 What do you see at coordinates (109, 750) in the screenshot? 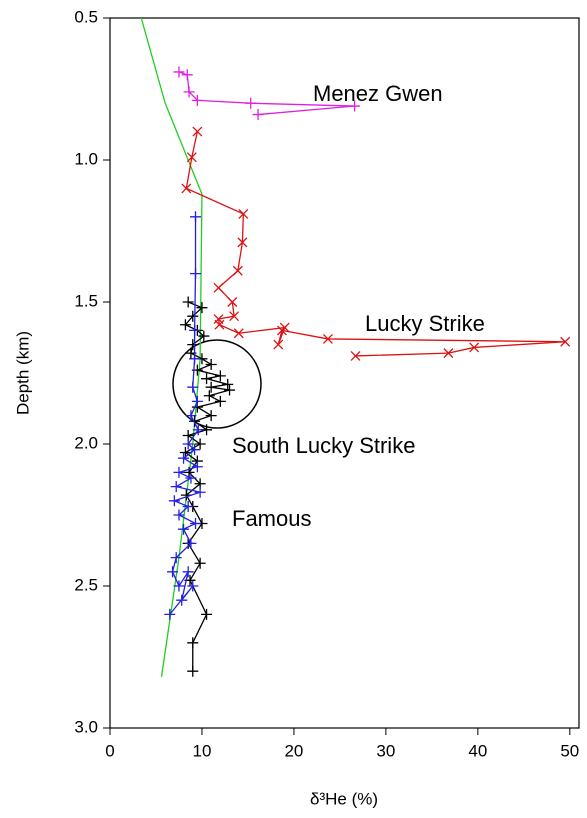
I see `x-tick-label: 0` at bounding box center [109, 750].